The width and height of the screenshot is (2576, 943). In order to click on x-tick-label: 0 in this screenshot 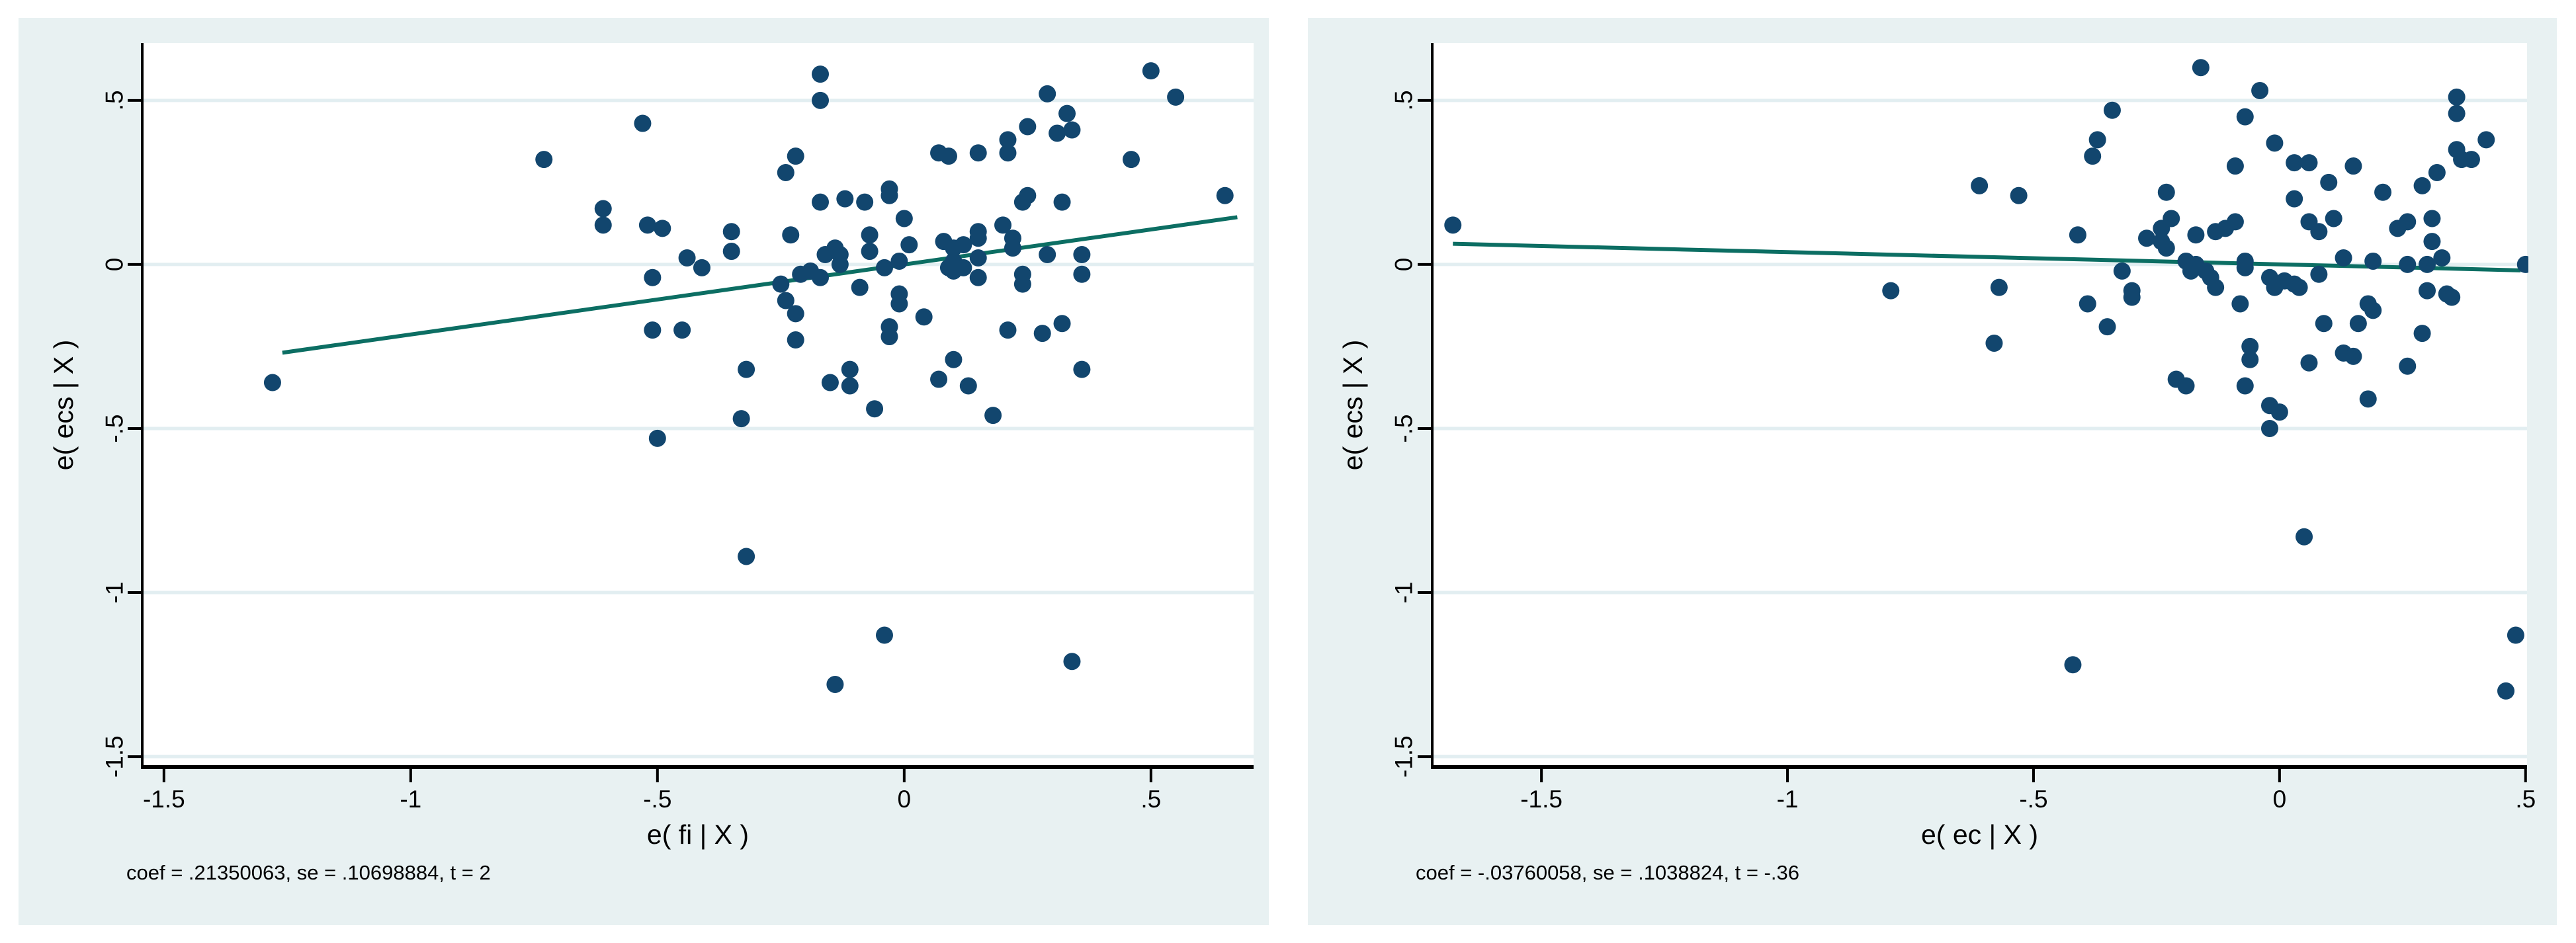, I will do `click(2280, 799)`.